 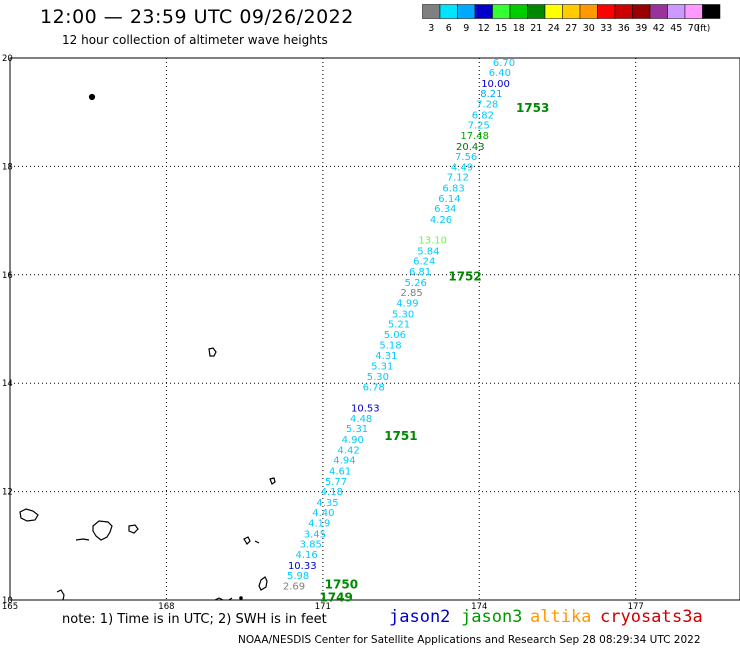 What do you see at coordinates (348, 450) in the screenshot?
I see `swh-observation: 4.42` at bounding box center [348, 450].